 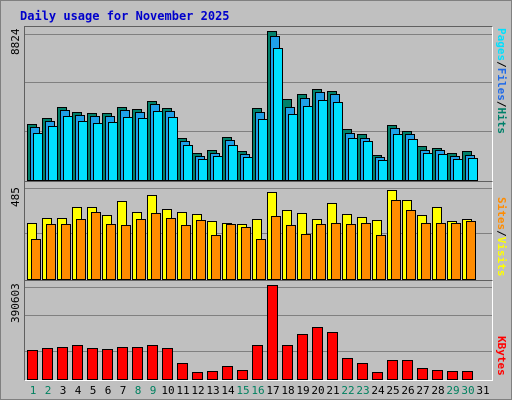 What do you see at coordinates (273, 390) in the screenshot?
I see `day-label-17: 17` at bounding box center [273, 390].